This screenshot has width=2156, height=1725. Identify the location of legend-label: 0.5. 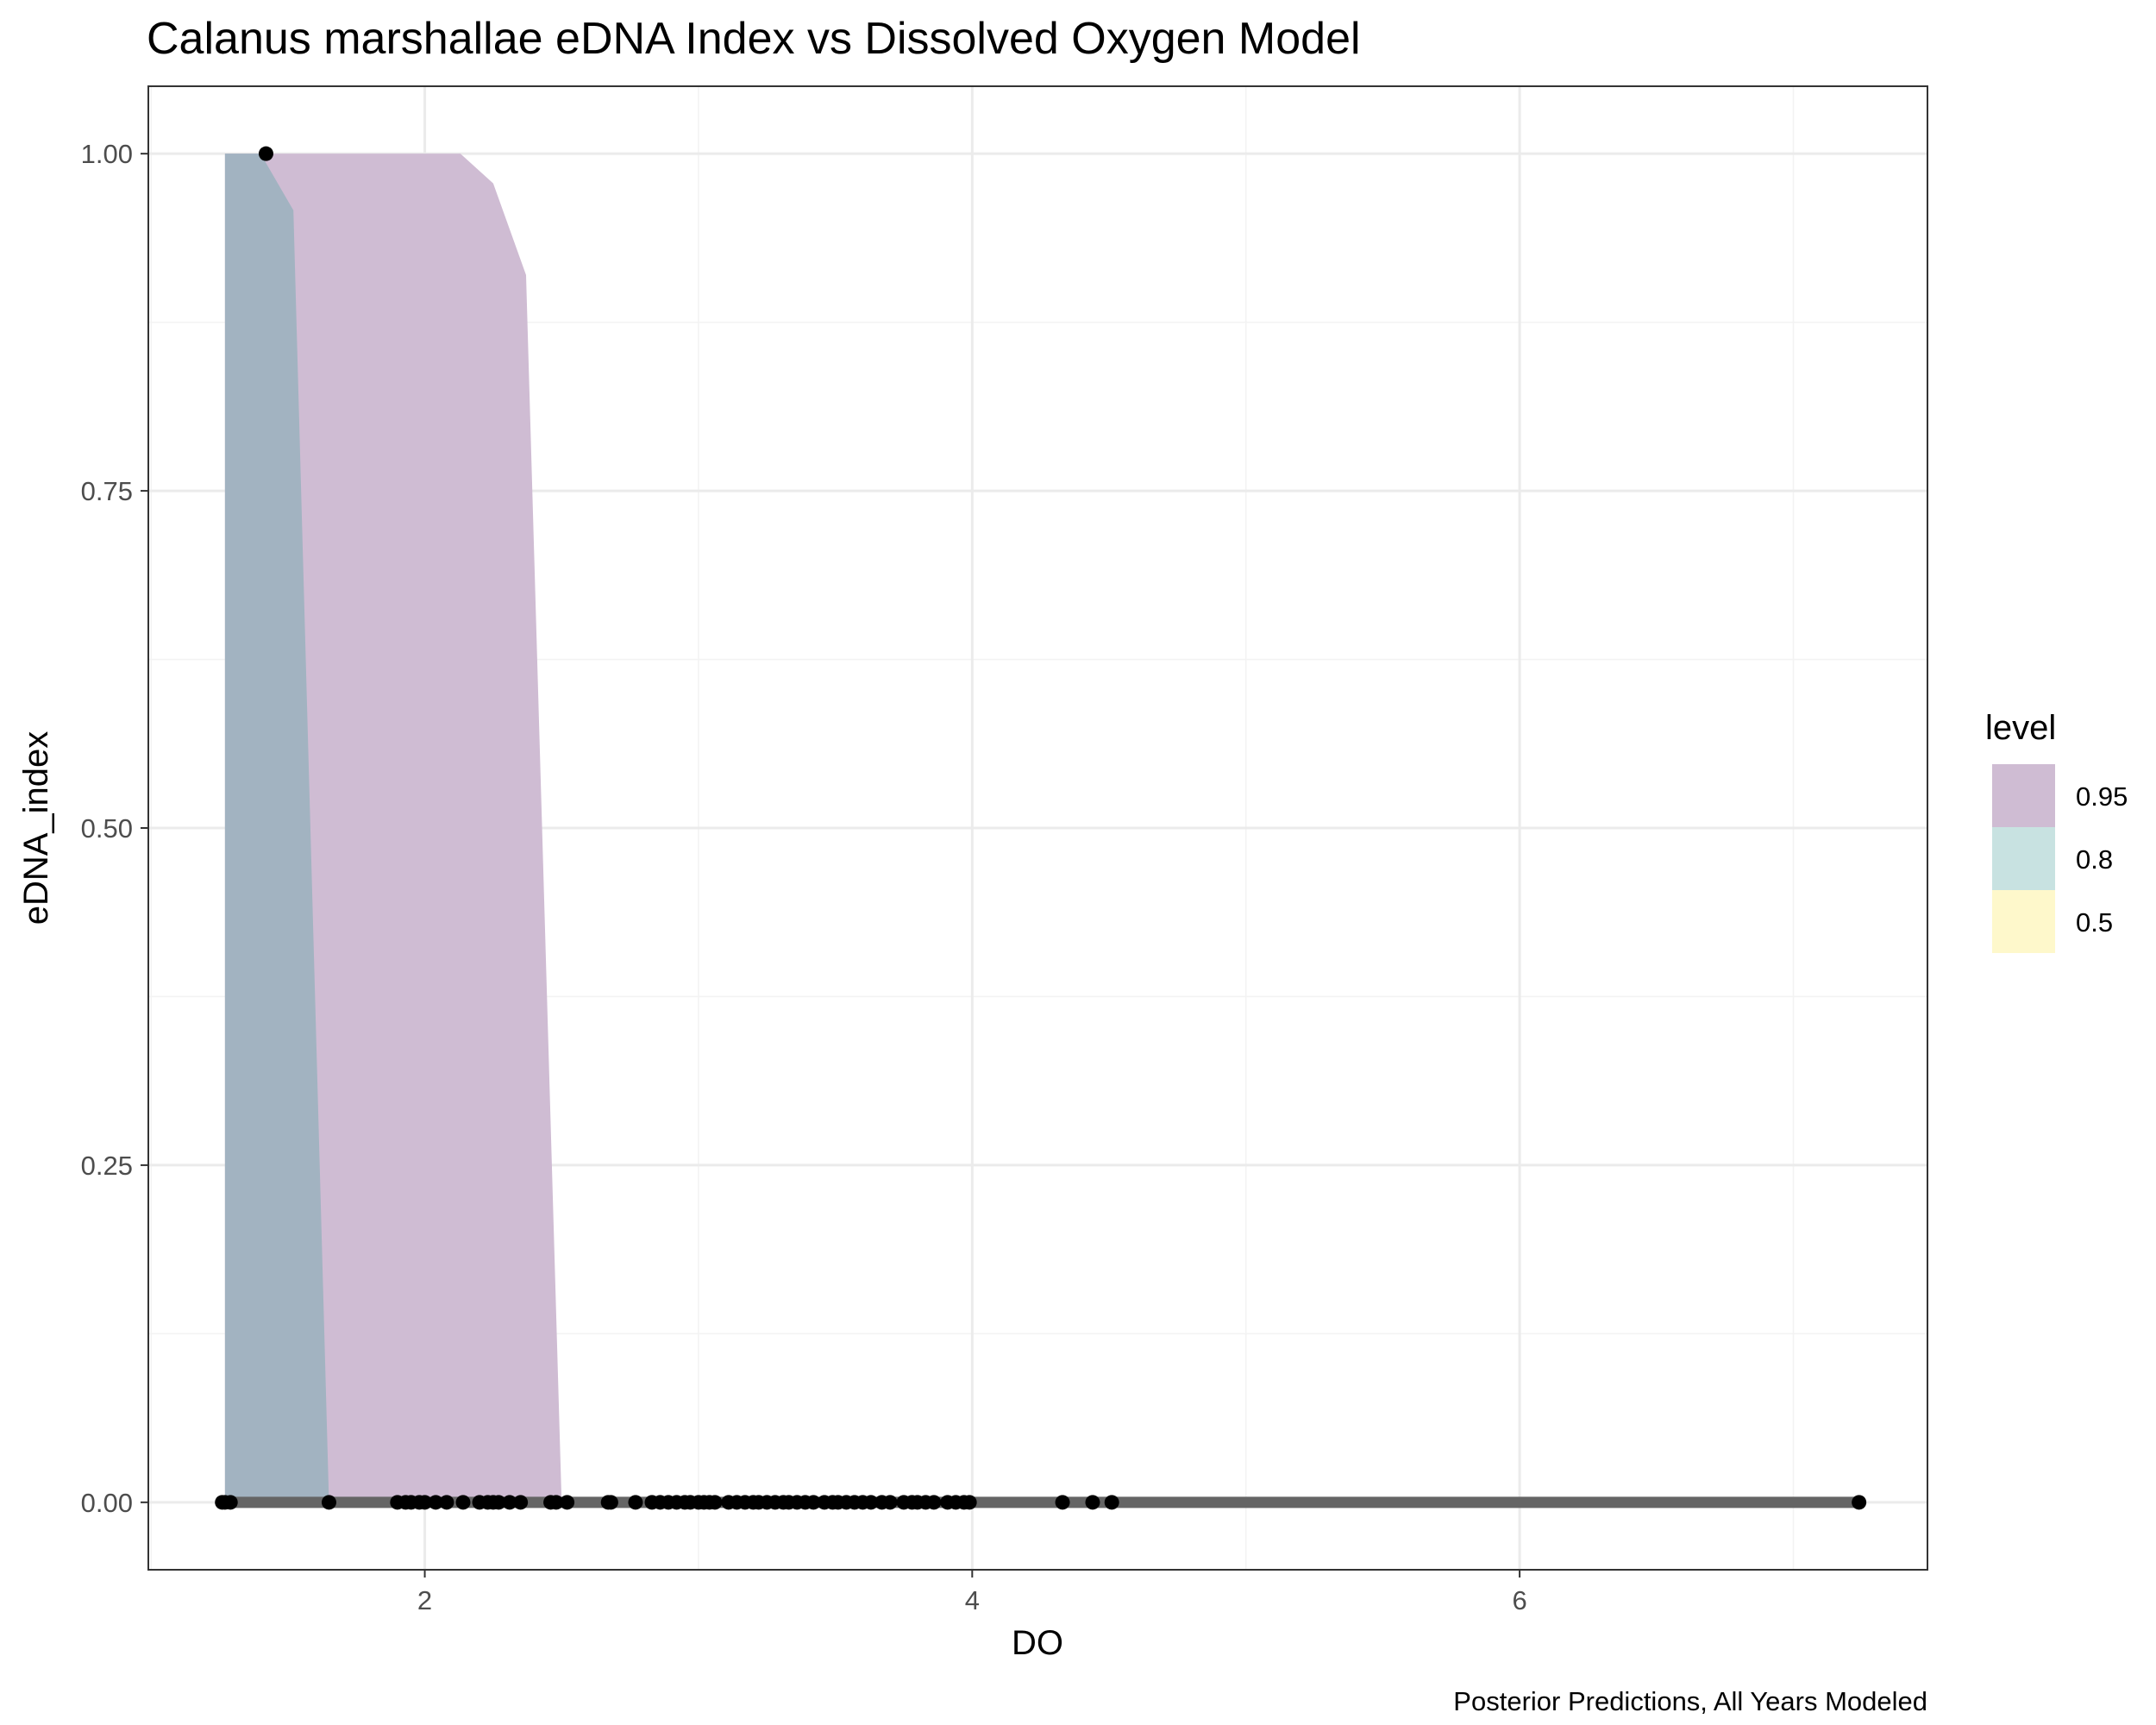
(2094, 923).